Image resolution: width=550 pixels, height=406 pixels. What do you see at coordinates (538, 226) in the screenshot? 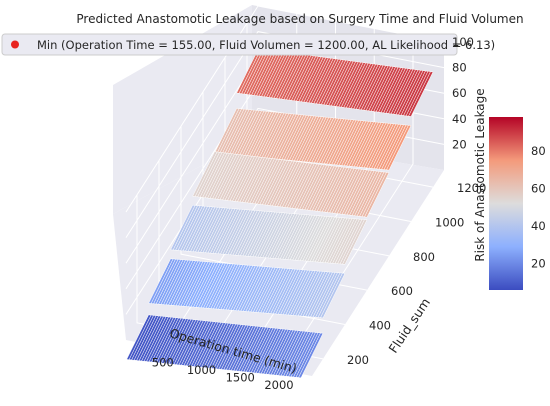
I see `colorbar-tick-label: 40` at bounding box center [538, 226].